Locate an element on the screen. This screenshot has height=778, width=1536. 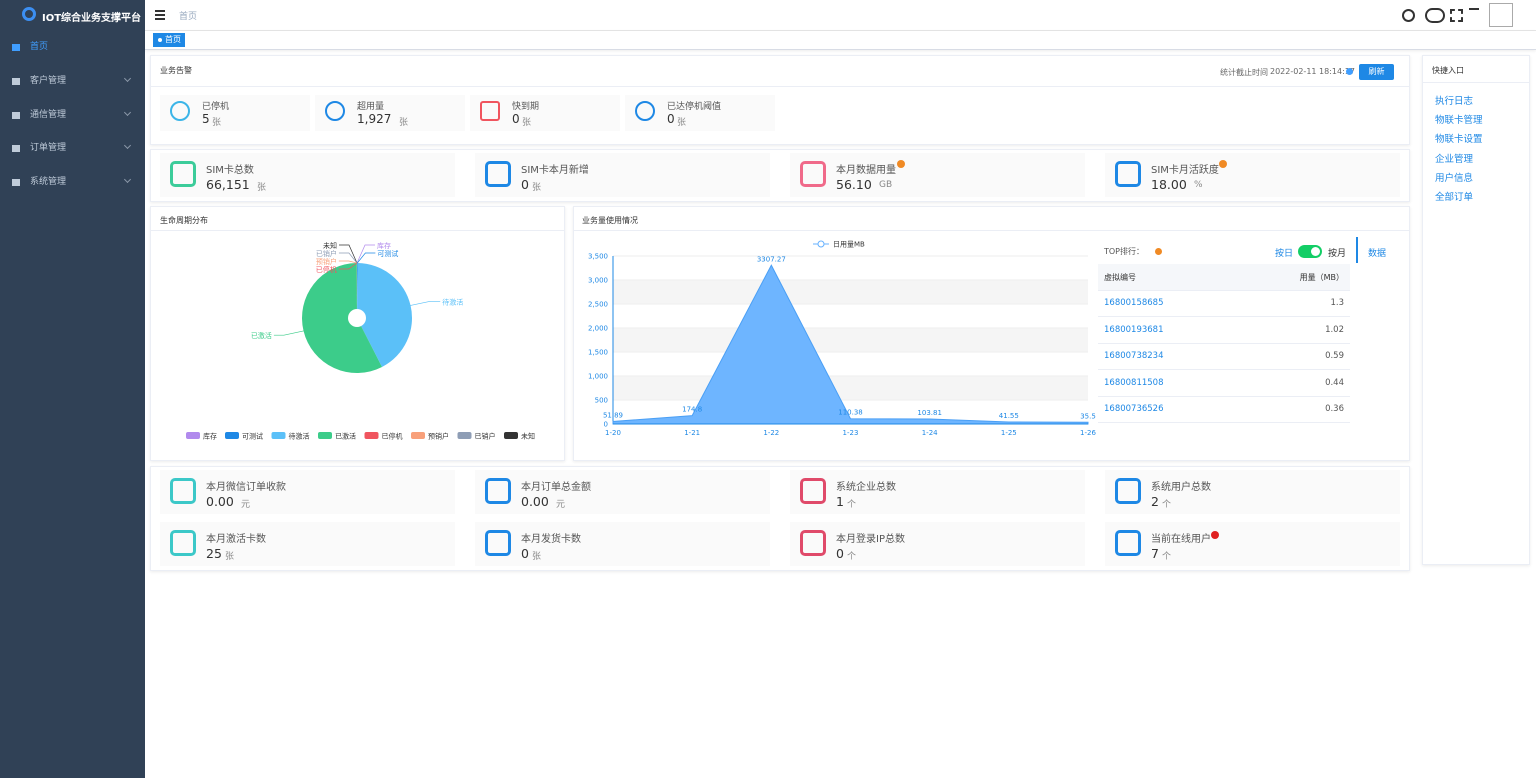
stat-label: 本月发货卡数 is located at coordinates (551, 539).